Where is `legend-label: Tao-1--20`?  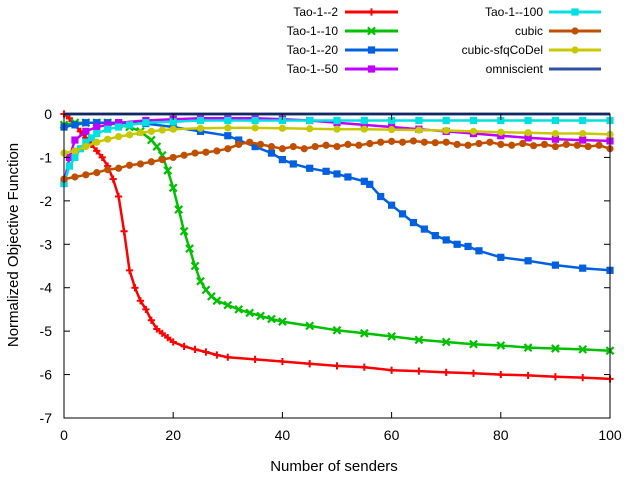 legend-label: Tao-1--20 is located at coordinates (313, 50).